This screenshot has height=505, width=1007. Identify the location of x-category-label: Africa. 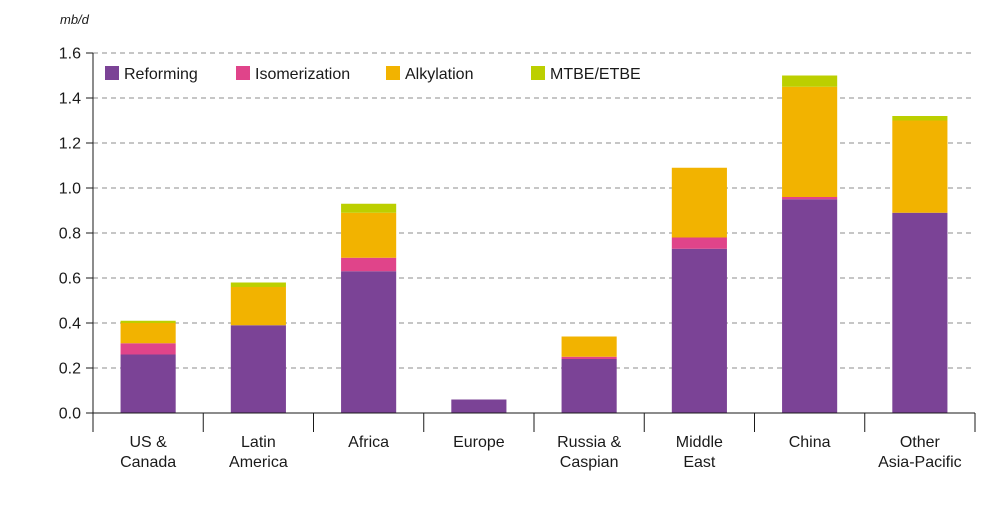
(368, 442).